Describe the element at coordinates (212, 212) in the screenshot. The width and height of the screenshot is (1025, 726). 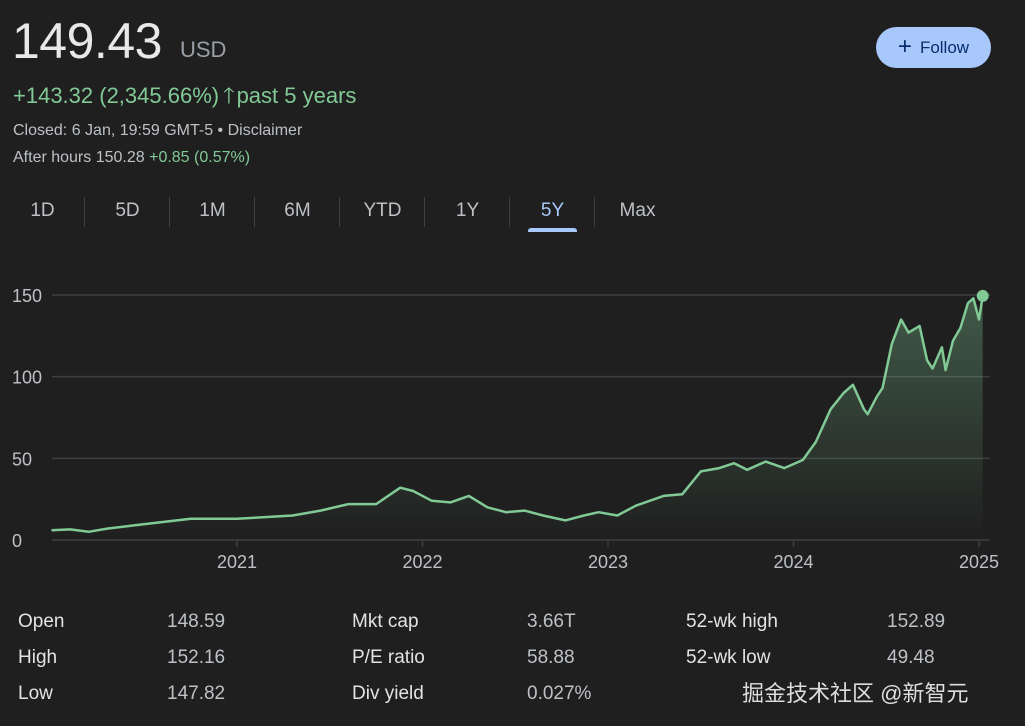
I see `tab-1m: 1M` at that location.